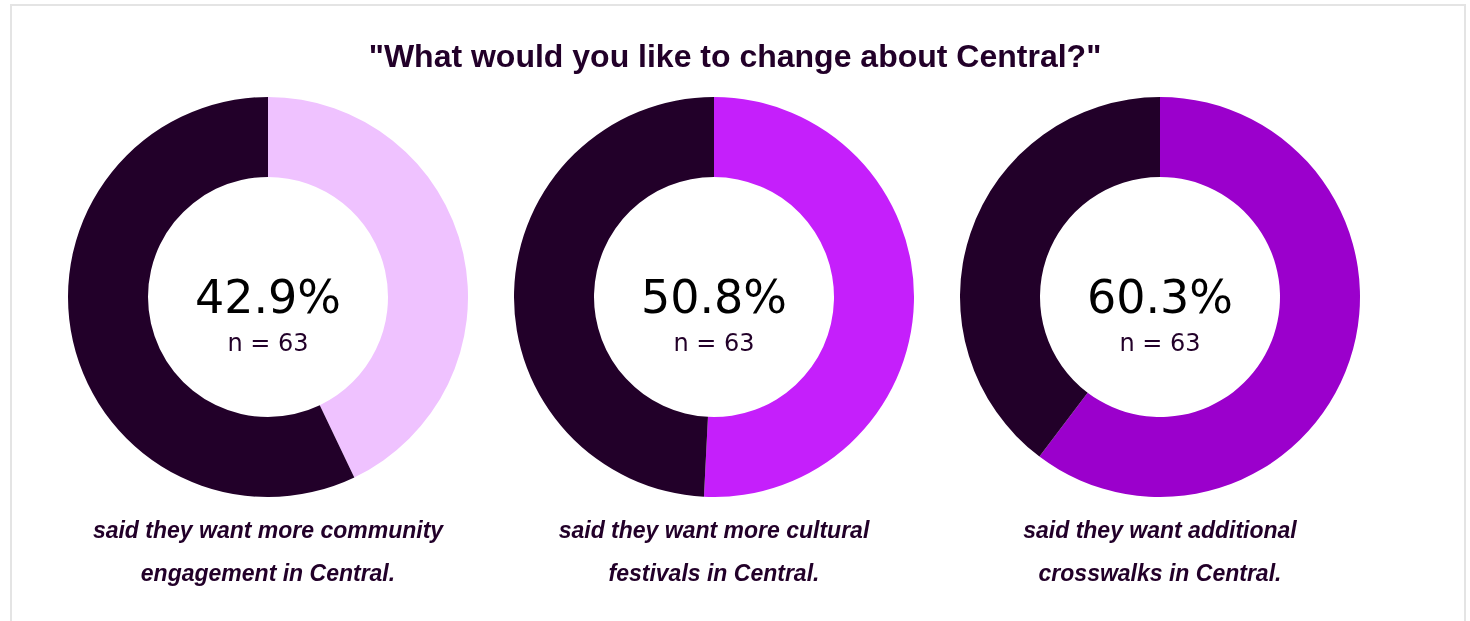  I want to click on text: "What would you like to change about Central?", so click(735, 56).